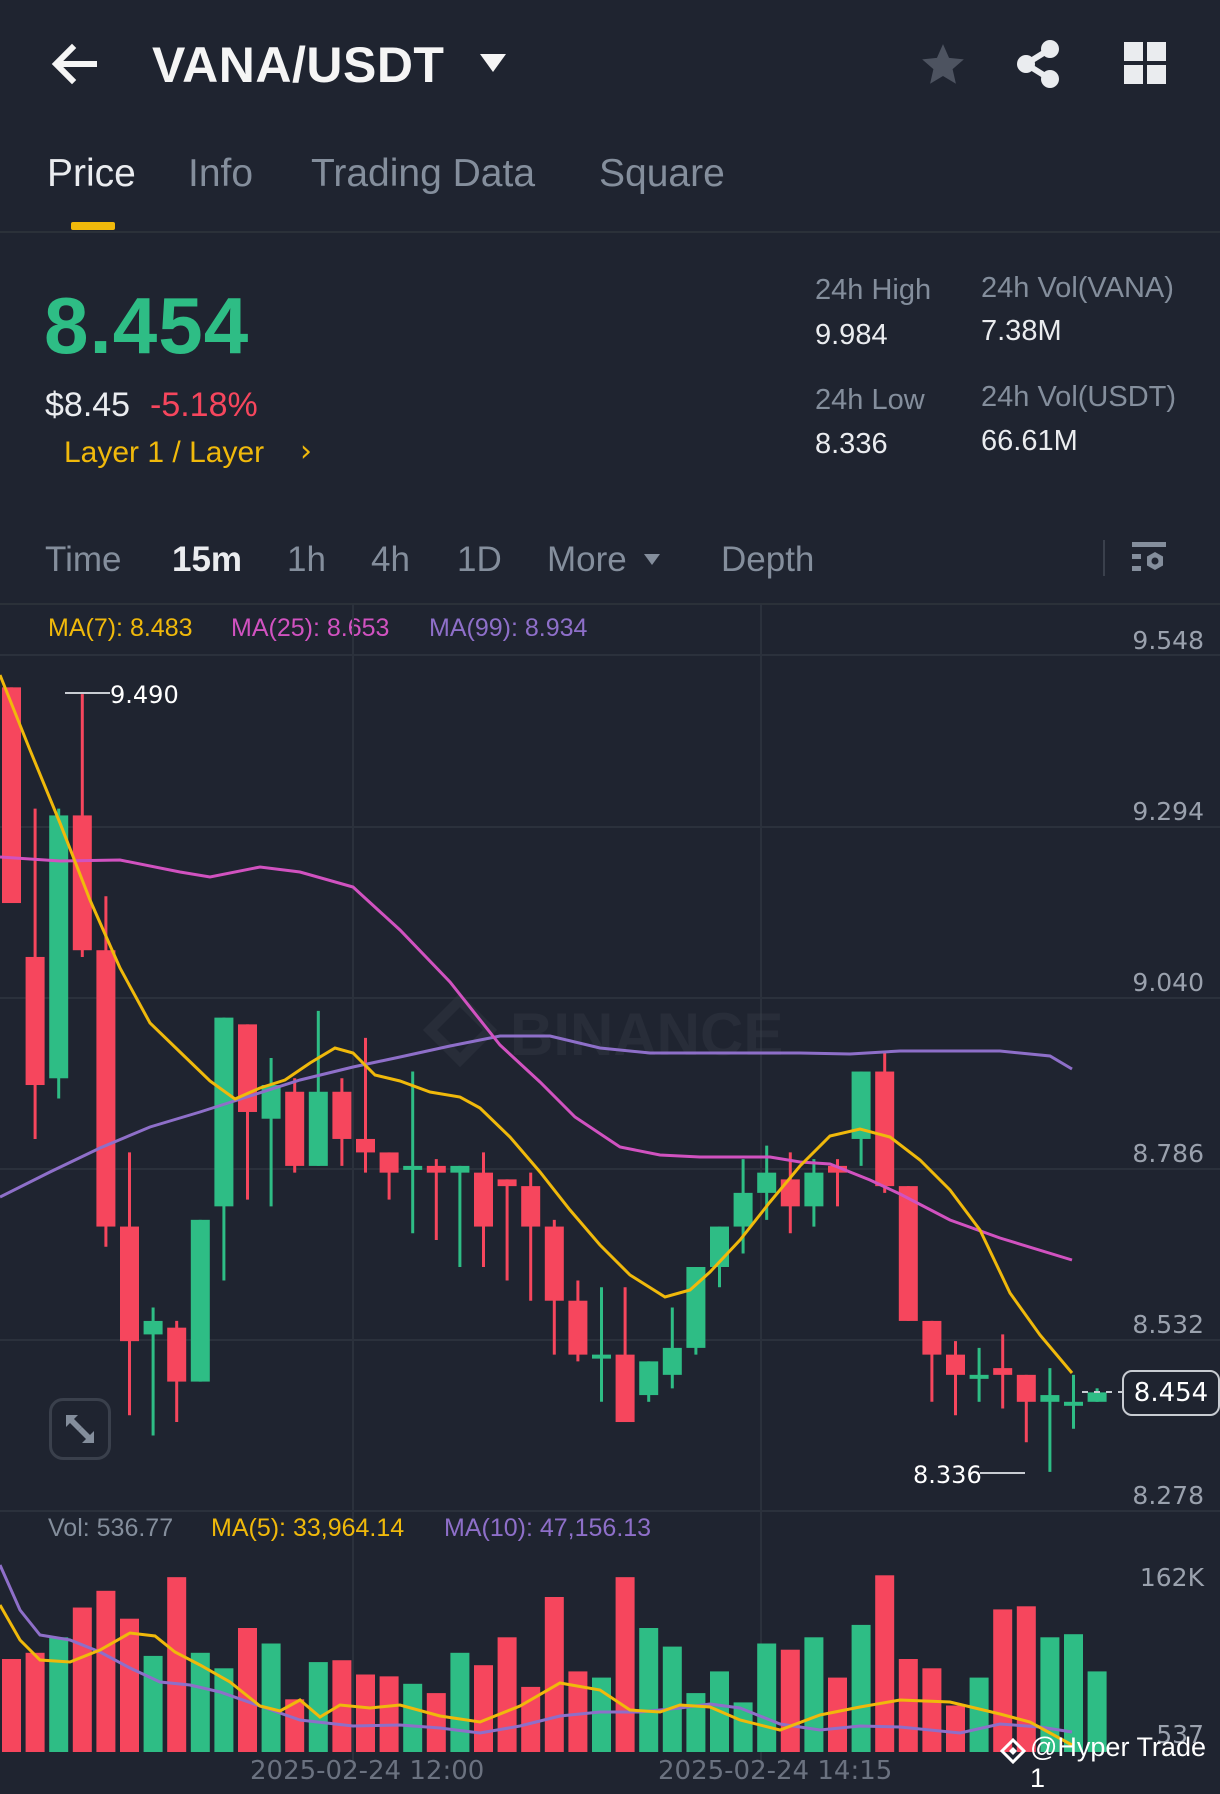 This screenshot has height=1794, width=1220. What do you see at coordinates (1168, 640) in the screenshot?
I see `price-tick: 9.548` at bounding box center [1168, 640].